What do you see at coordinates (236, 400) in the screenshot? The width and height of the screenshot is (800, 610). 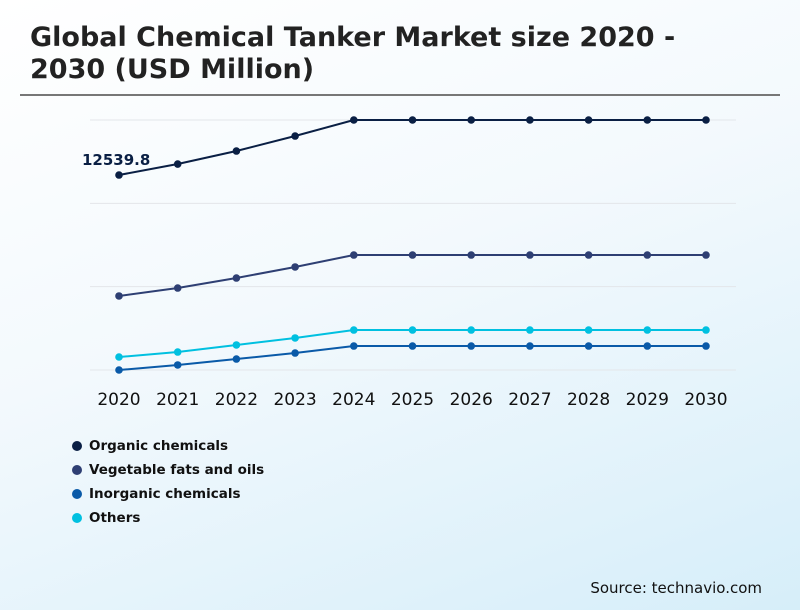 I see `x-tick-label: 2022` at bounding box center [236, 400].